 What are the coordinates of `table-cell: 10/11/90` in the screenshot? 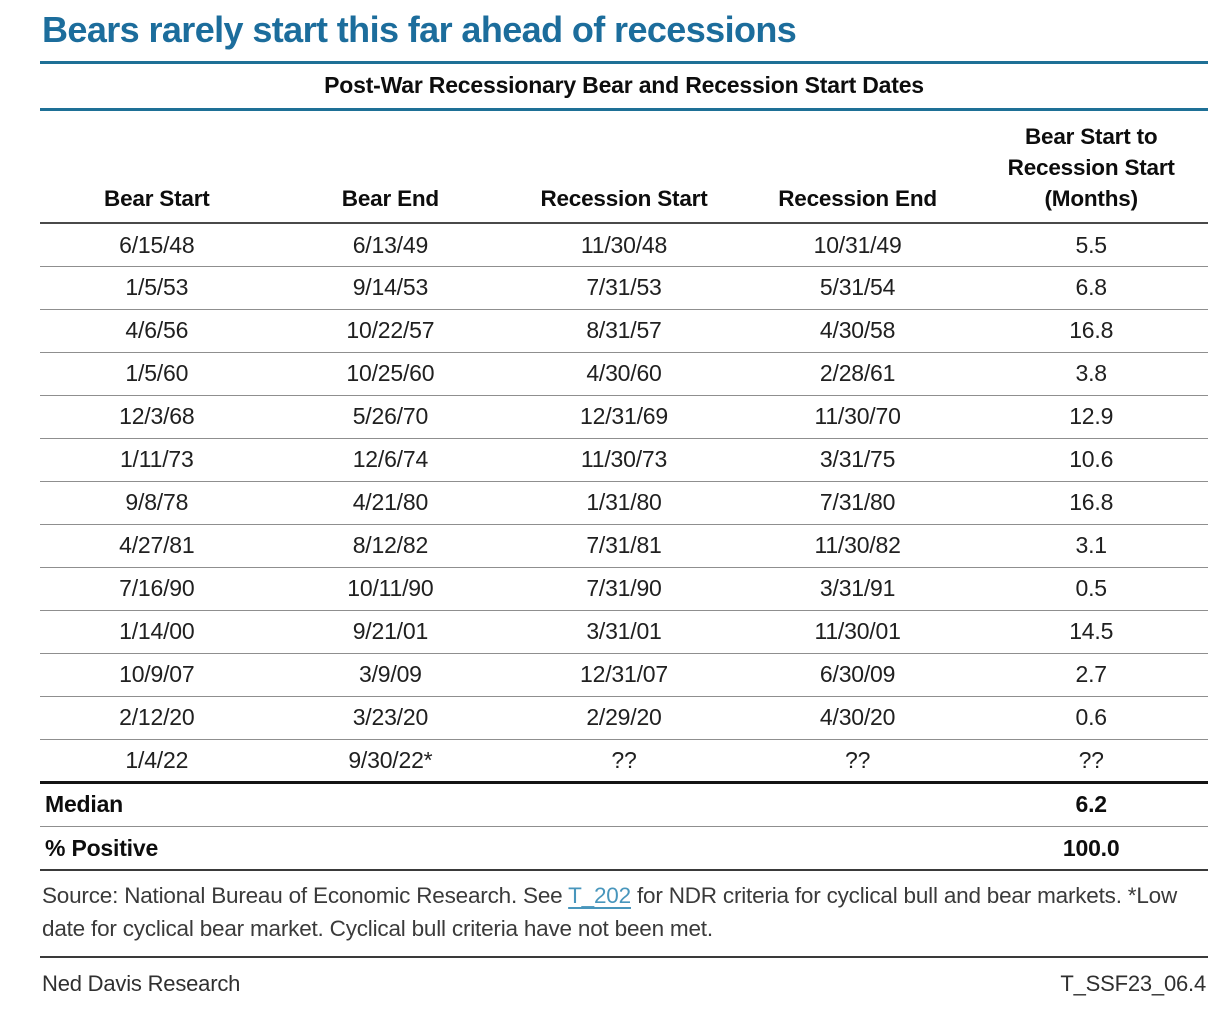 It's located at (390, 589).